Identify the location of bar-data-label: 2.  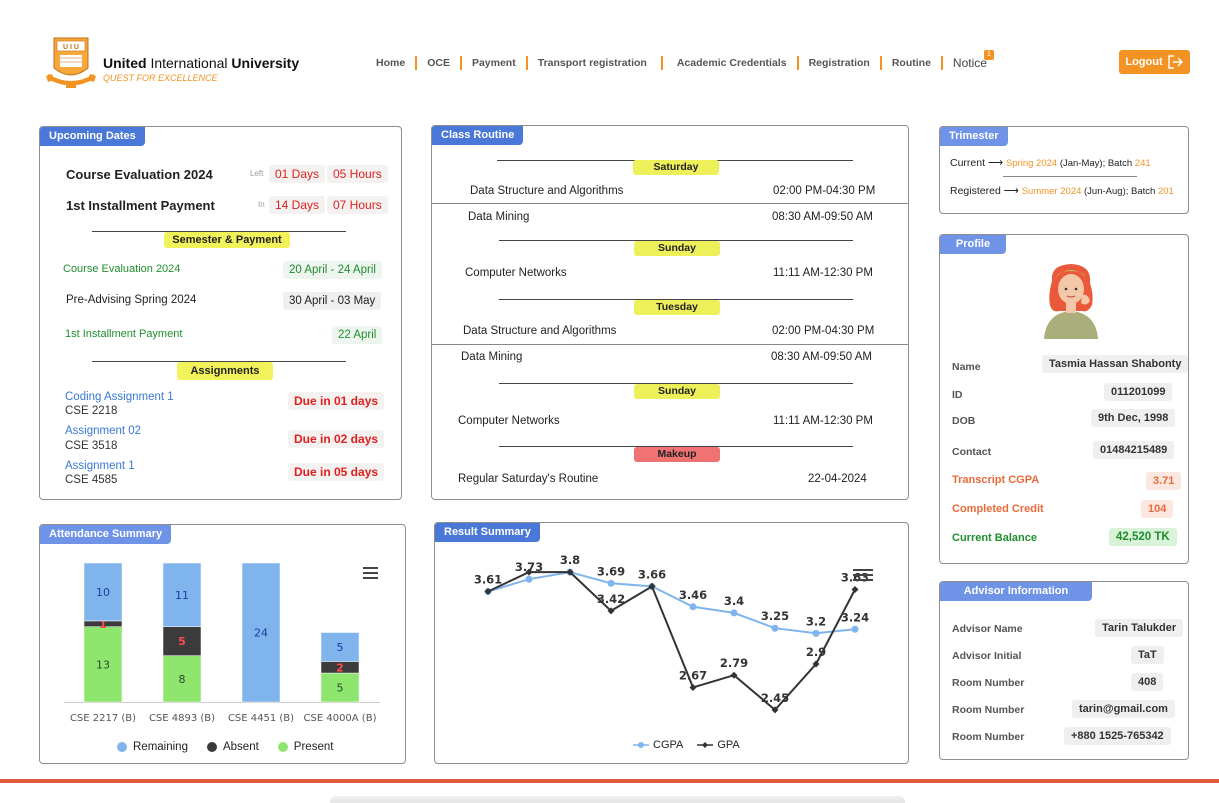
(340, 667).